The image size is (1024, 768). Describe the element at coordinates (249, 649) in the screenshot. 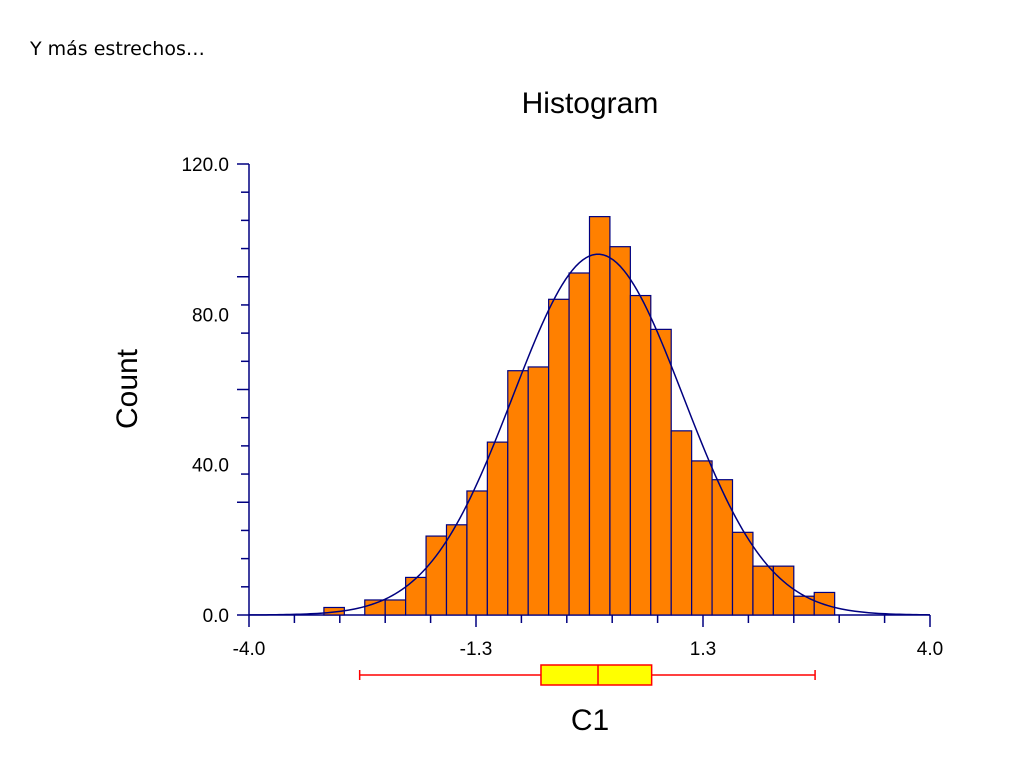

I see `x-tick-label: -4.0` at that location.